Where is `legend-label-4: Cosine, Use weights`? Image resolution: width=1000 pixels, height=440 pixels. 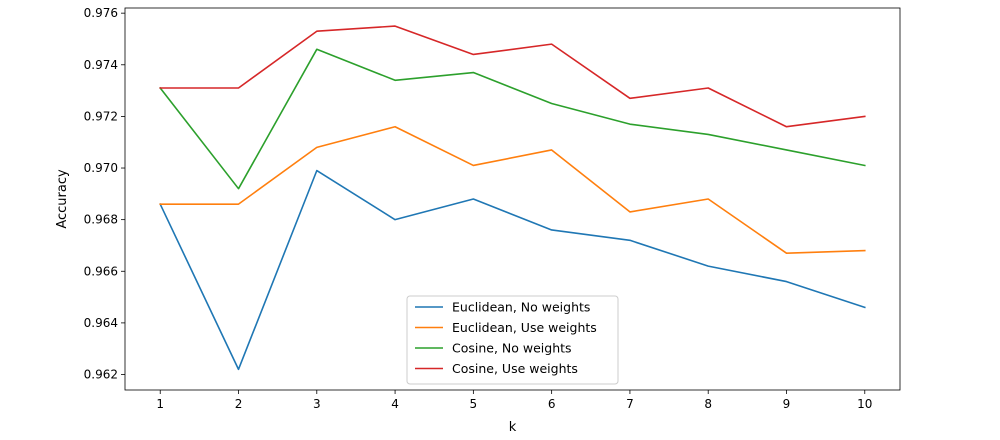 legend-label-4: Cosine, Use weights is located at coordinates (515, 368).